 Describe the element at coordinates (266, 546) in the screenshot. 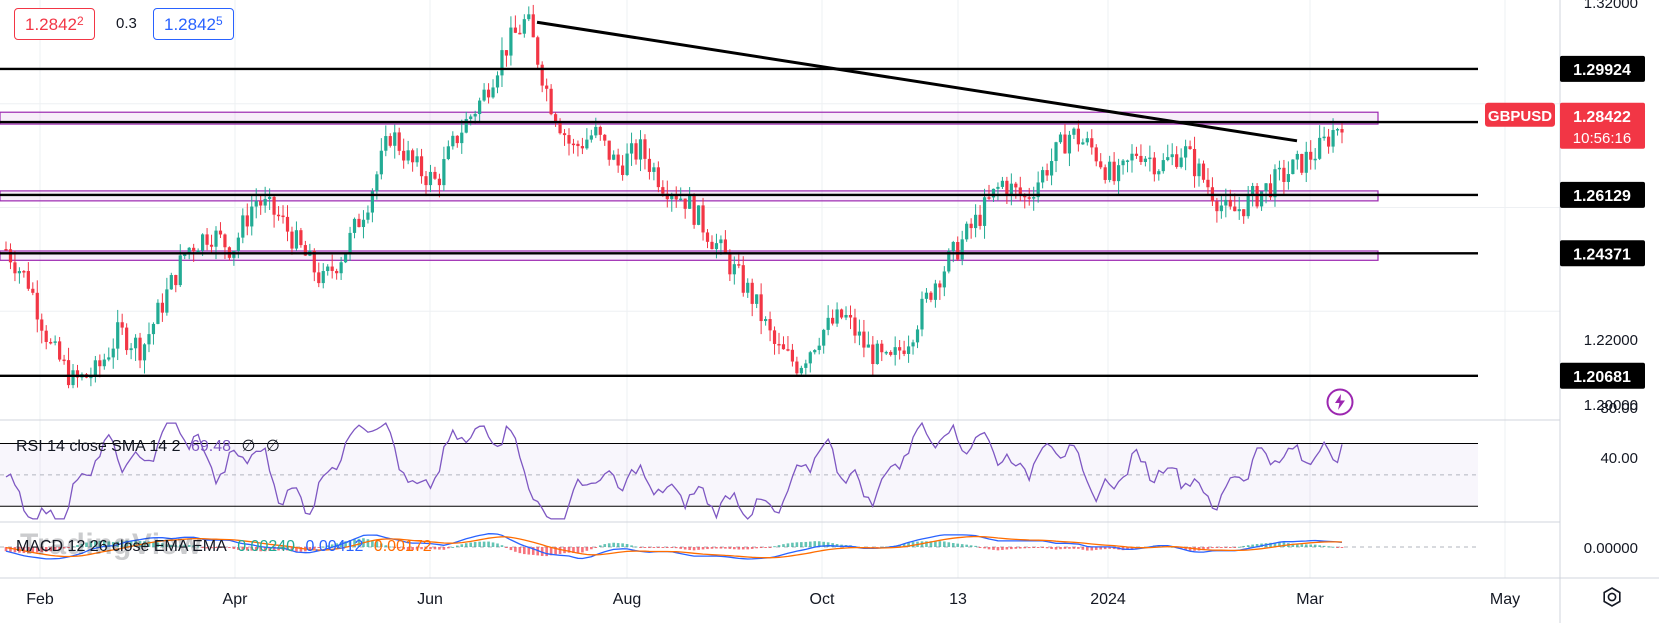

I see `macd-legend-hist: 0.00240` at that location.